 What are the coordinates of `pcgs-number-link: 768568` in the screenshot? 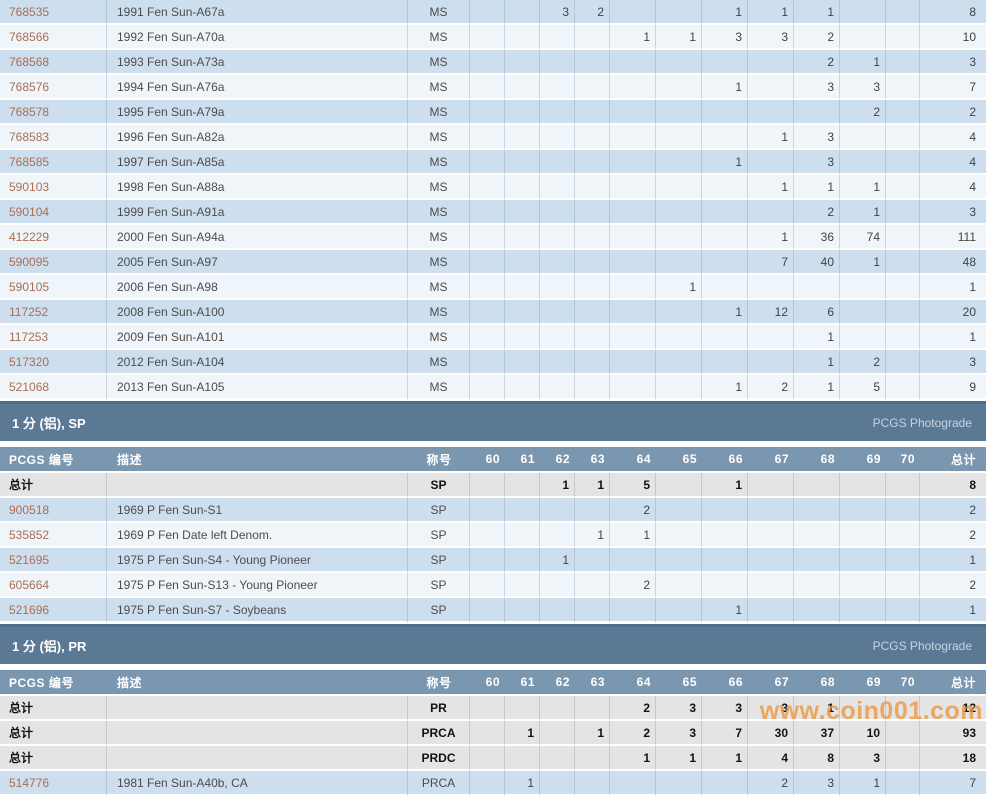 It's located at (53, 62).